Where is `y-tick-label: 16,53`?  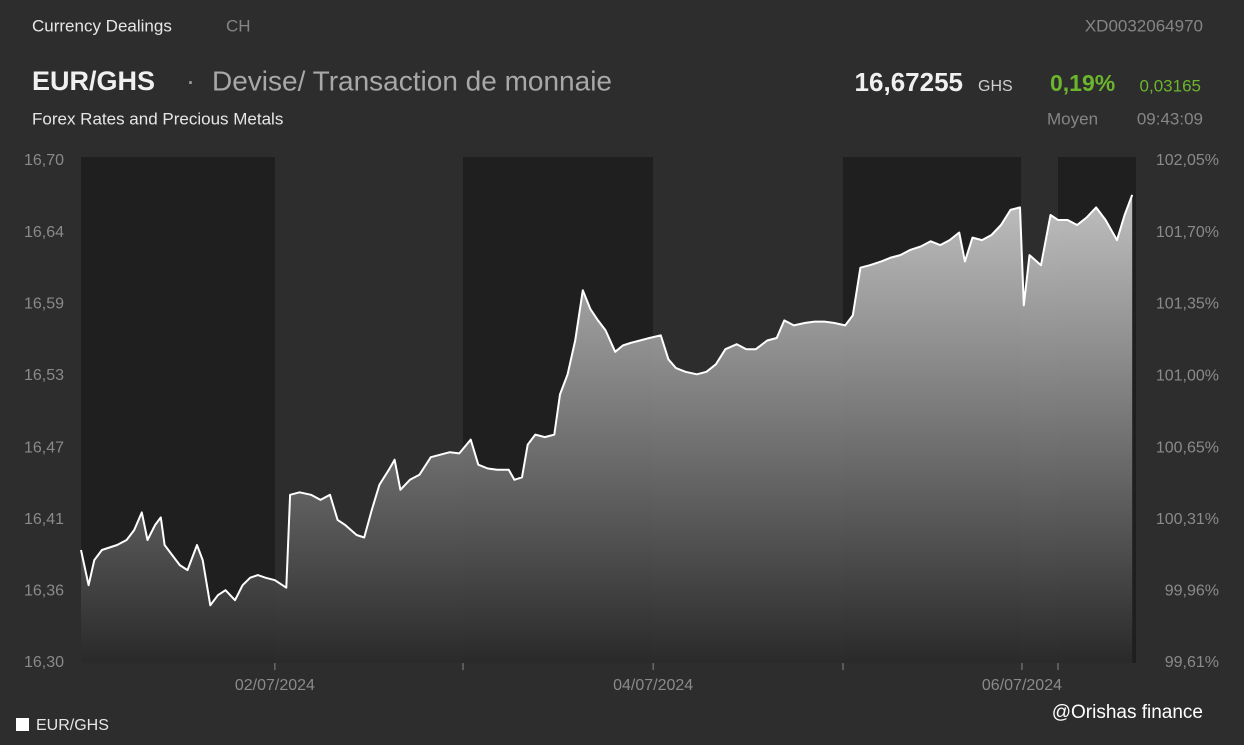 y-tick-label: 16,53 is located at coordinates (44, 375).